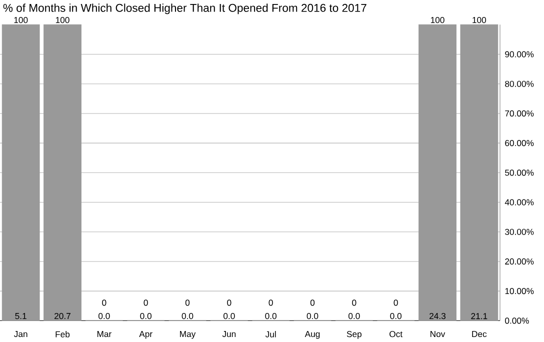  I want to click on y-tick-label: 40.00%, so click(519, 202).